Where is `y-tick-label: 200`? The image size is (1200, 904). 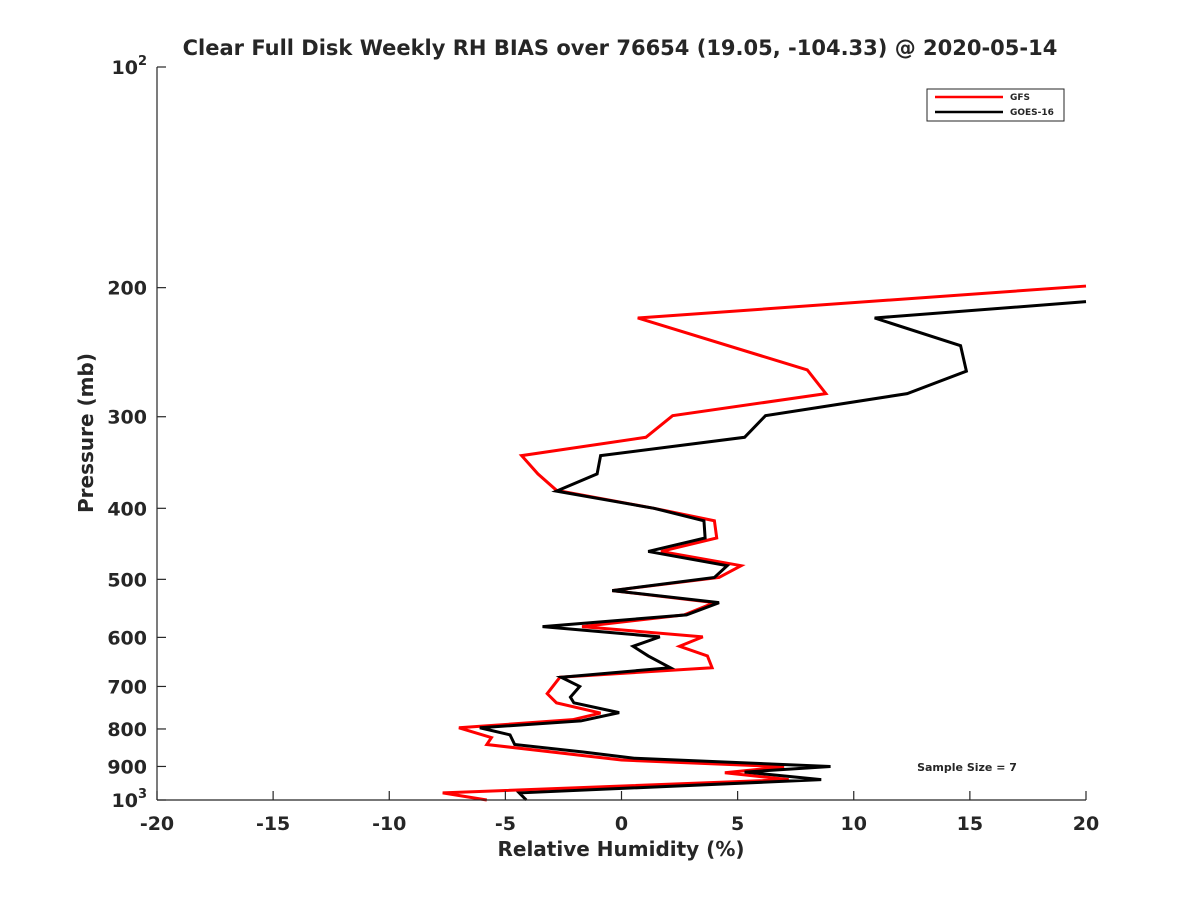 y-tick-label: 200 is located at coordinates (127, 289).